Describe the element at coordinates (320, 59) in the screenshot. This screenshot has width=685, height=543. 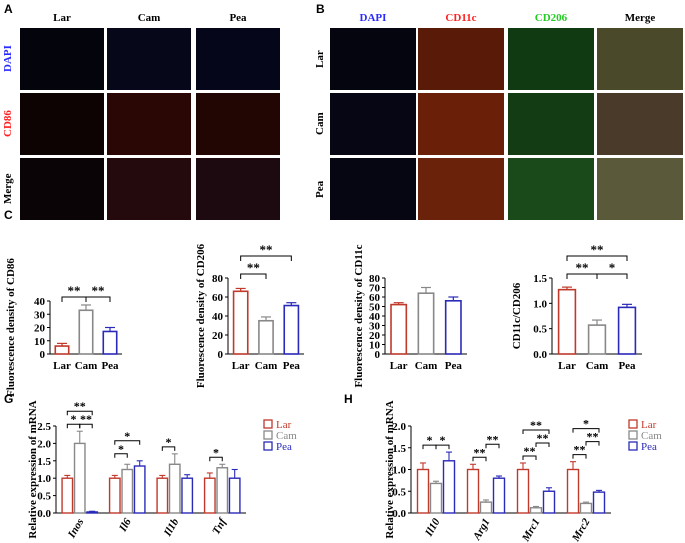
I see `panel-b-row-lar: Lar` at that location.